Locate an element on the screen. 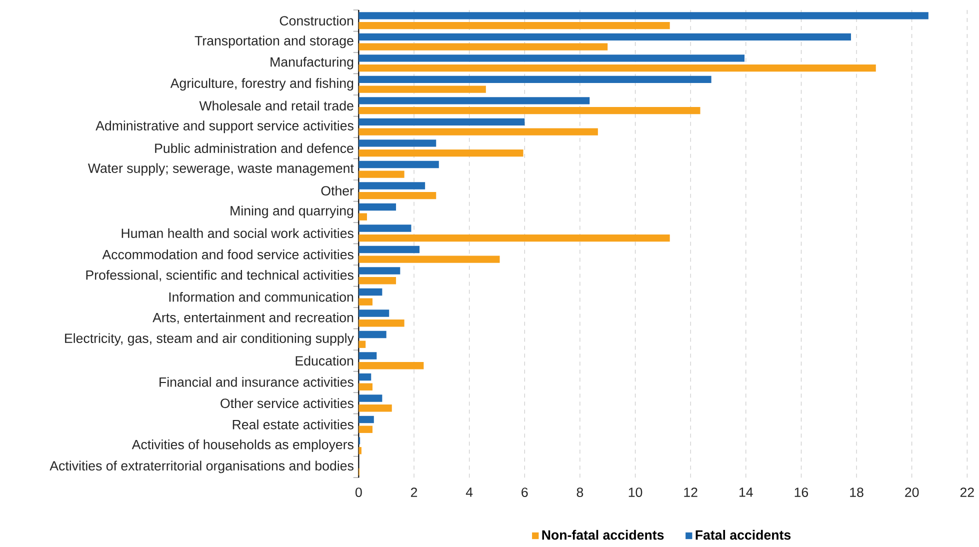  y-tick-label: Other service activities is located at coordinates (287, 403).